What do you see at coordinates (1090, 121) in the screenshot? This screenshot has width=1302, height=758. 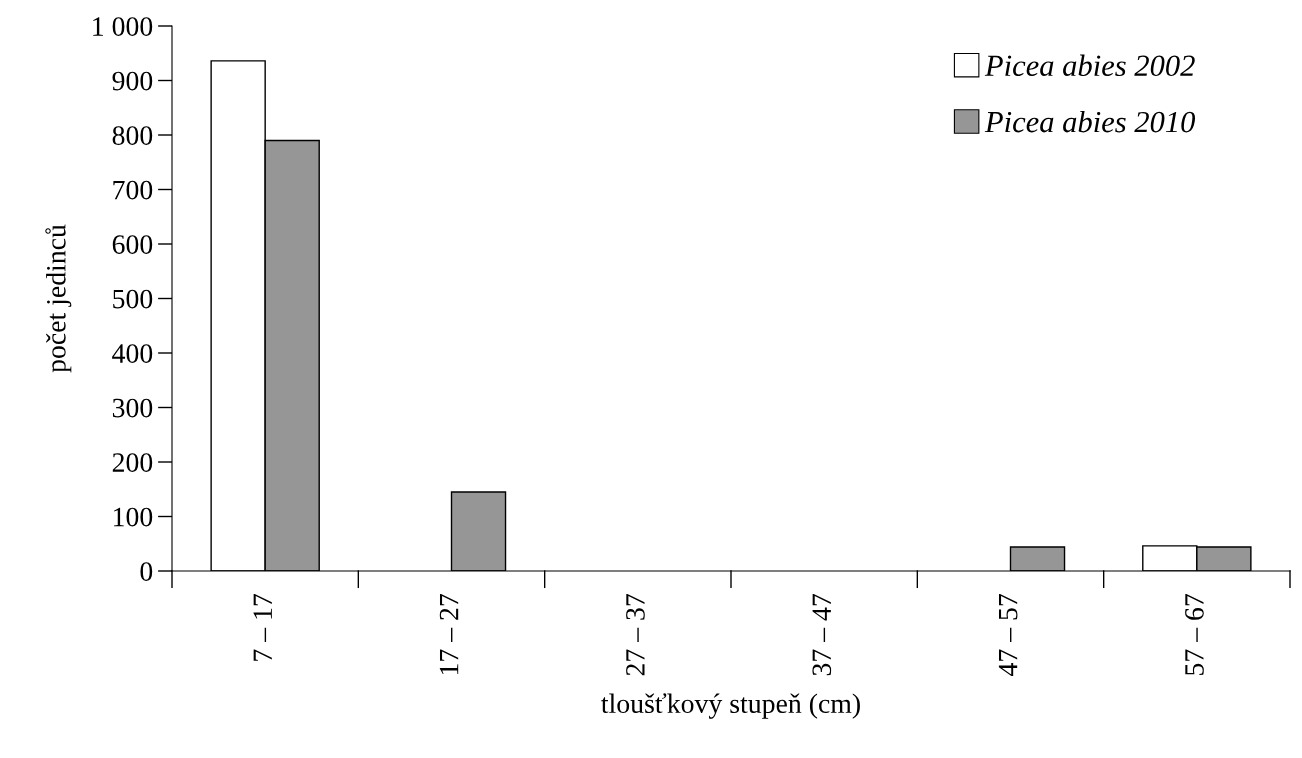 I see `legend-label: Picea abies 2010` at bounding box center [1090, 121].